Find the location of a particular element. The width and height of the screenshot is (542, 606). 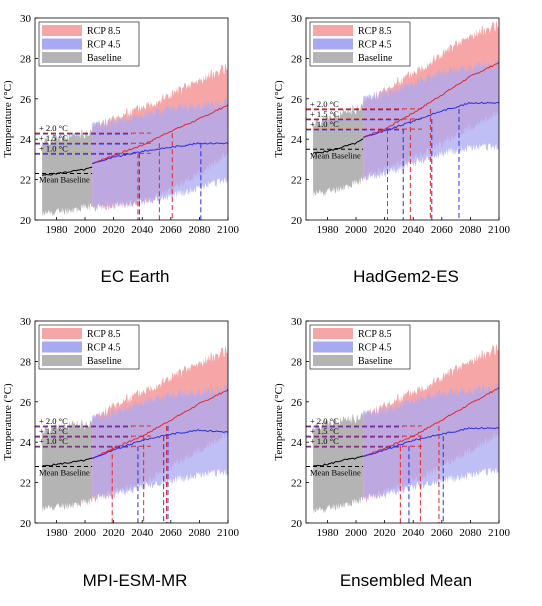

baseline-band is located at coordinates (67, 465).